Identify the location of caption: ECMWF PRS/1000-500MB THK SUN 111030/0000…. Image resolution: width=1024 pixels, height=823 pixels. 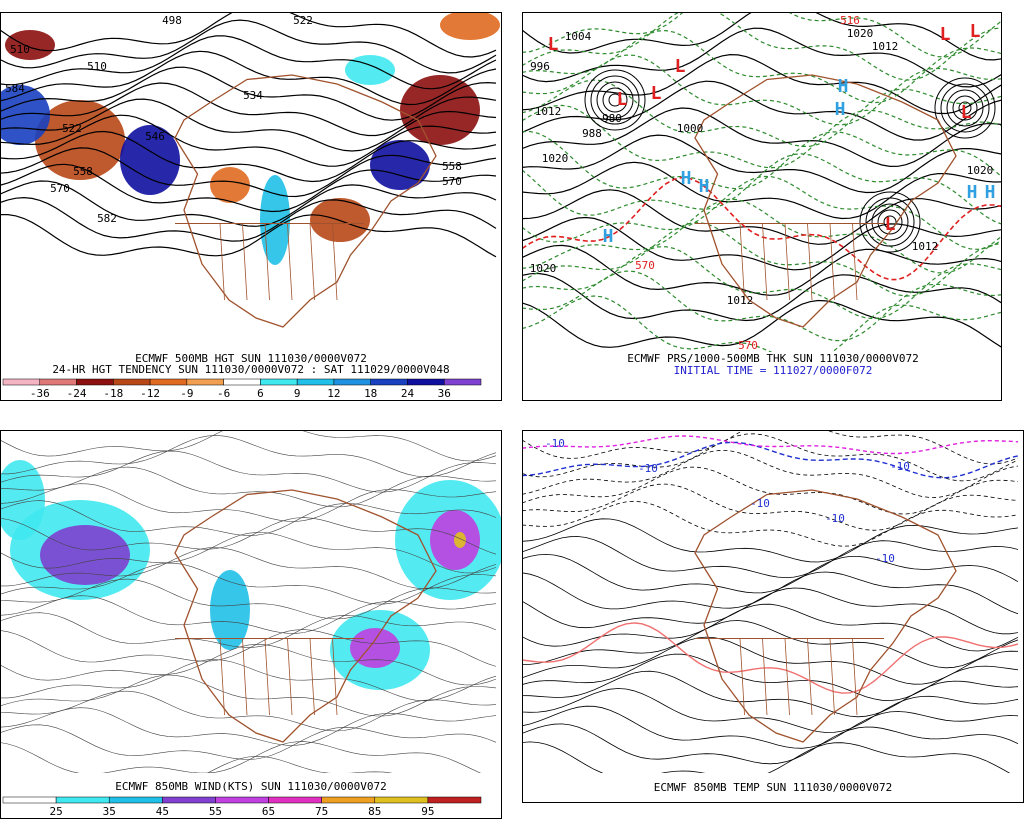
(772, 358).